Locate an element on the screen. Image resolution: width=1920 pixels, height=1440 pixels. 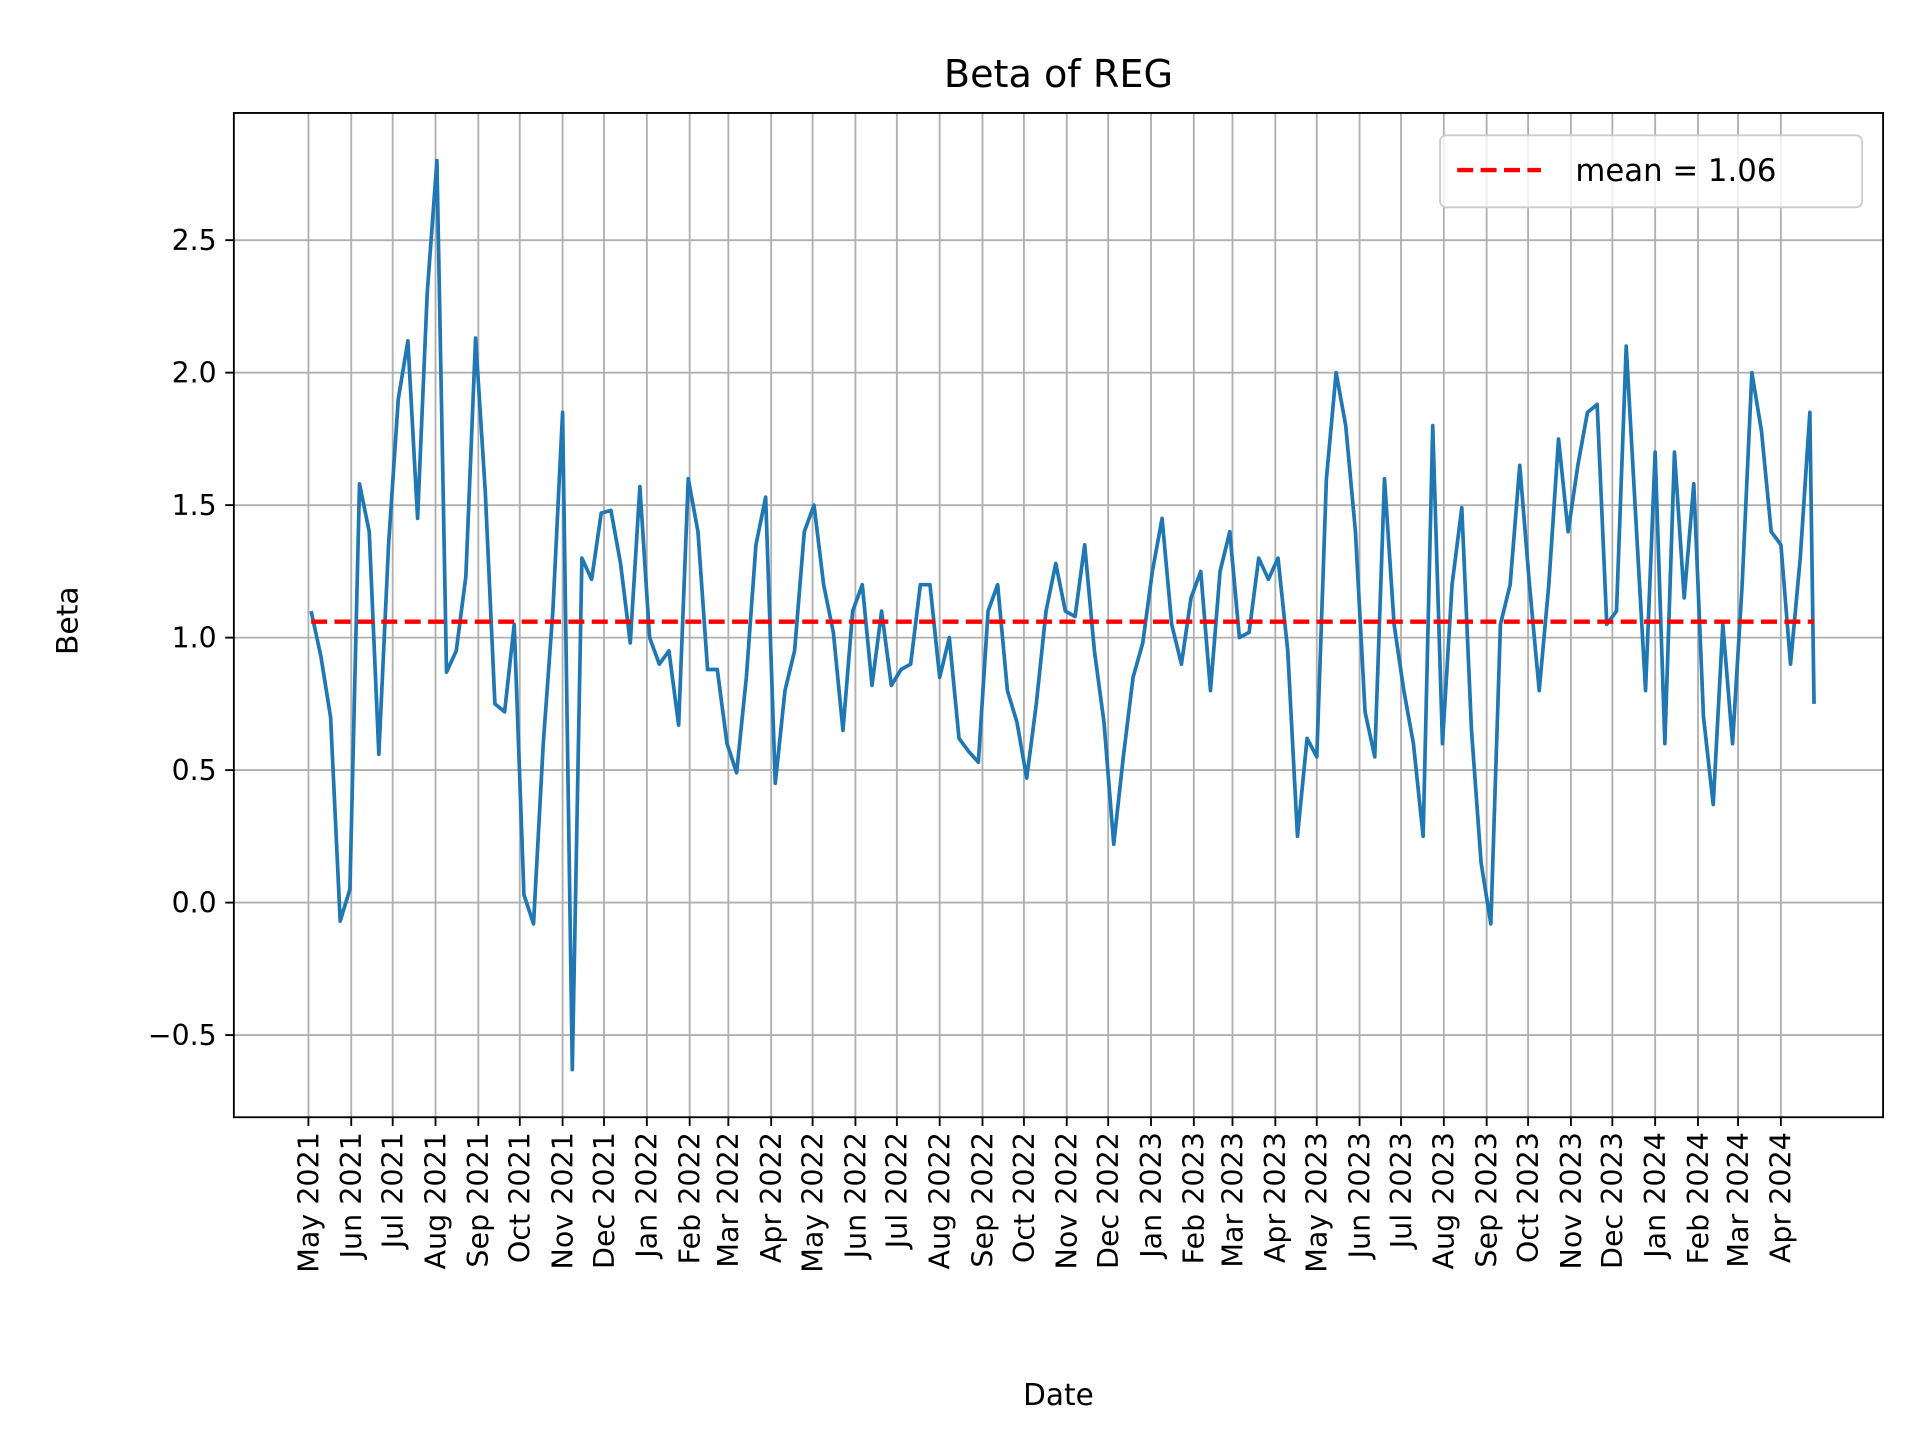
x-tick-label: Jan 2022 is located at coordinates (647, 1196).